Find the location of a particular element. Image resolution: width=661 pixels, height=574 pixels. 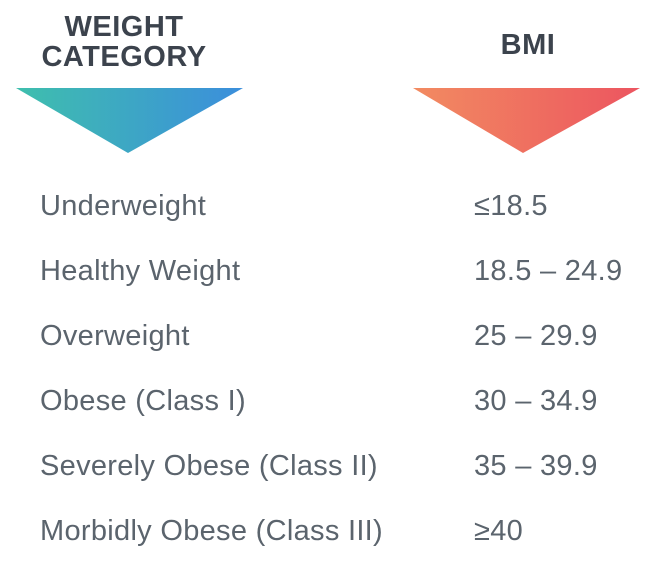

category-cell: Severely Obese (Class II) is located at coordinates (209, 466).